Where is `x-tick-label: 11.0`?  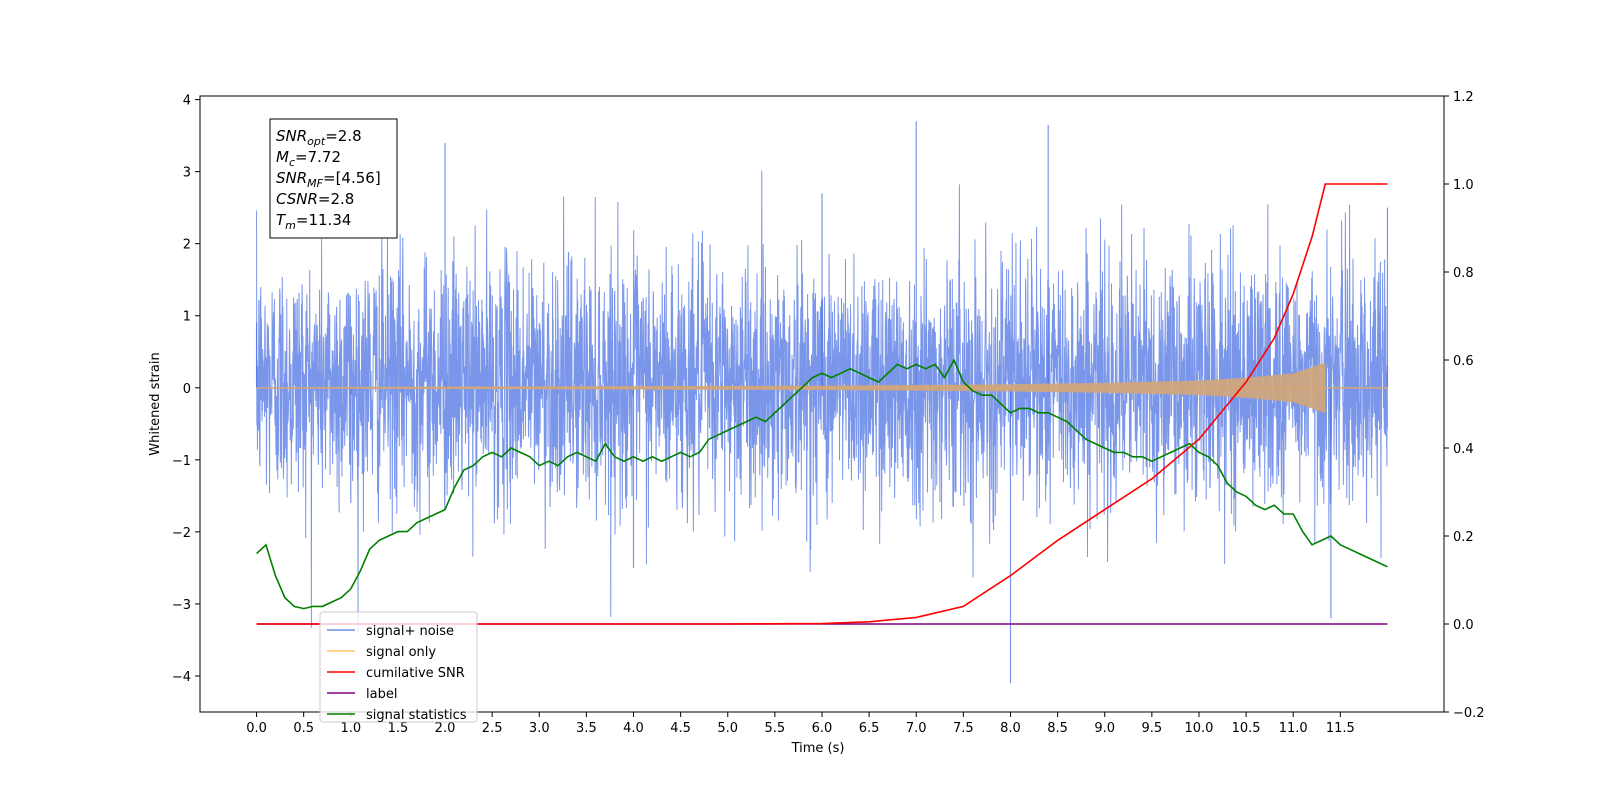
x-tick-label: 11.0 is located at coordinates (1293, 728).